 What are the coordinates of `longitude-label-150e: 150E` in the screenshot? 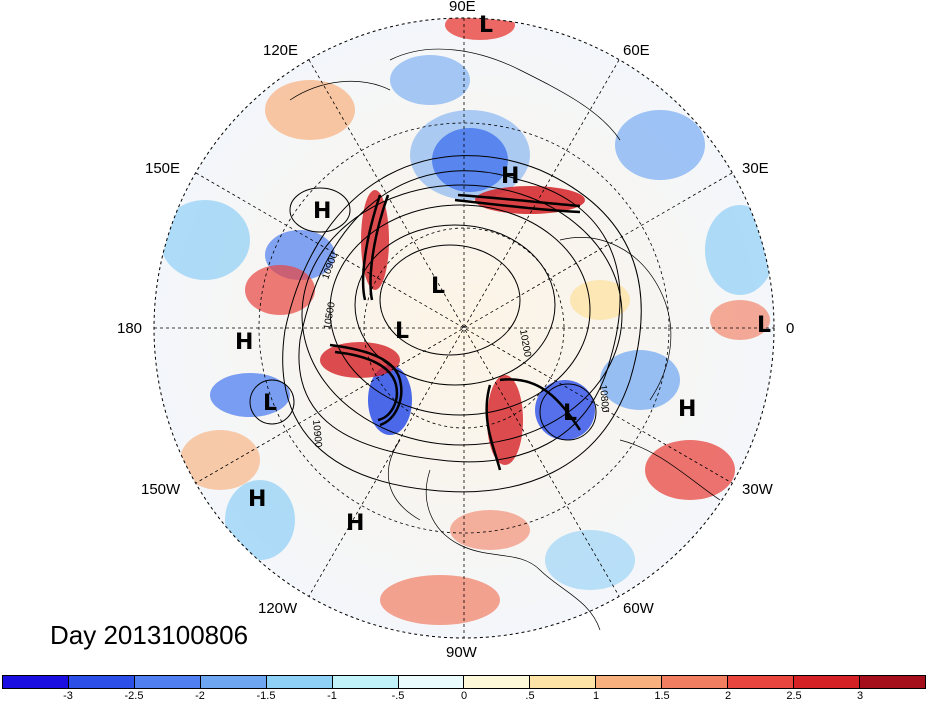 It's located at (163, 168).